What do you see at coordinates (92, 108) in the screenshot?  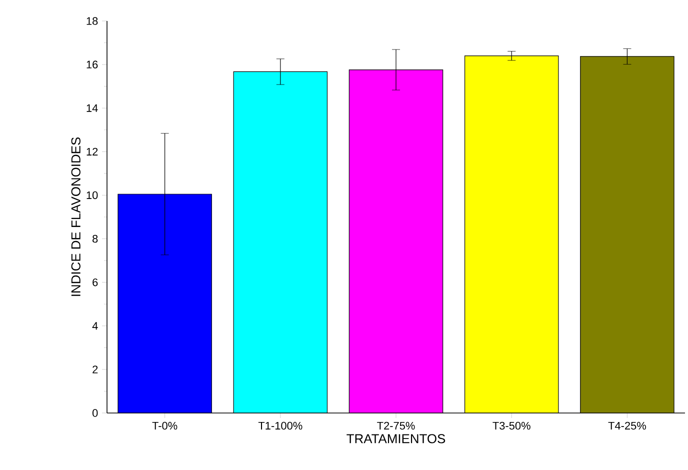 I see `y-tick-label: 14` at bounding box center [92, 108].